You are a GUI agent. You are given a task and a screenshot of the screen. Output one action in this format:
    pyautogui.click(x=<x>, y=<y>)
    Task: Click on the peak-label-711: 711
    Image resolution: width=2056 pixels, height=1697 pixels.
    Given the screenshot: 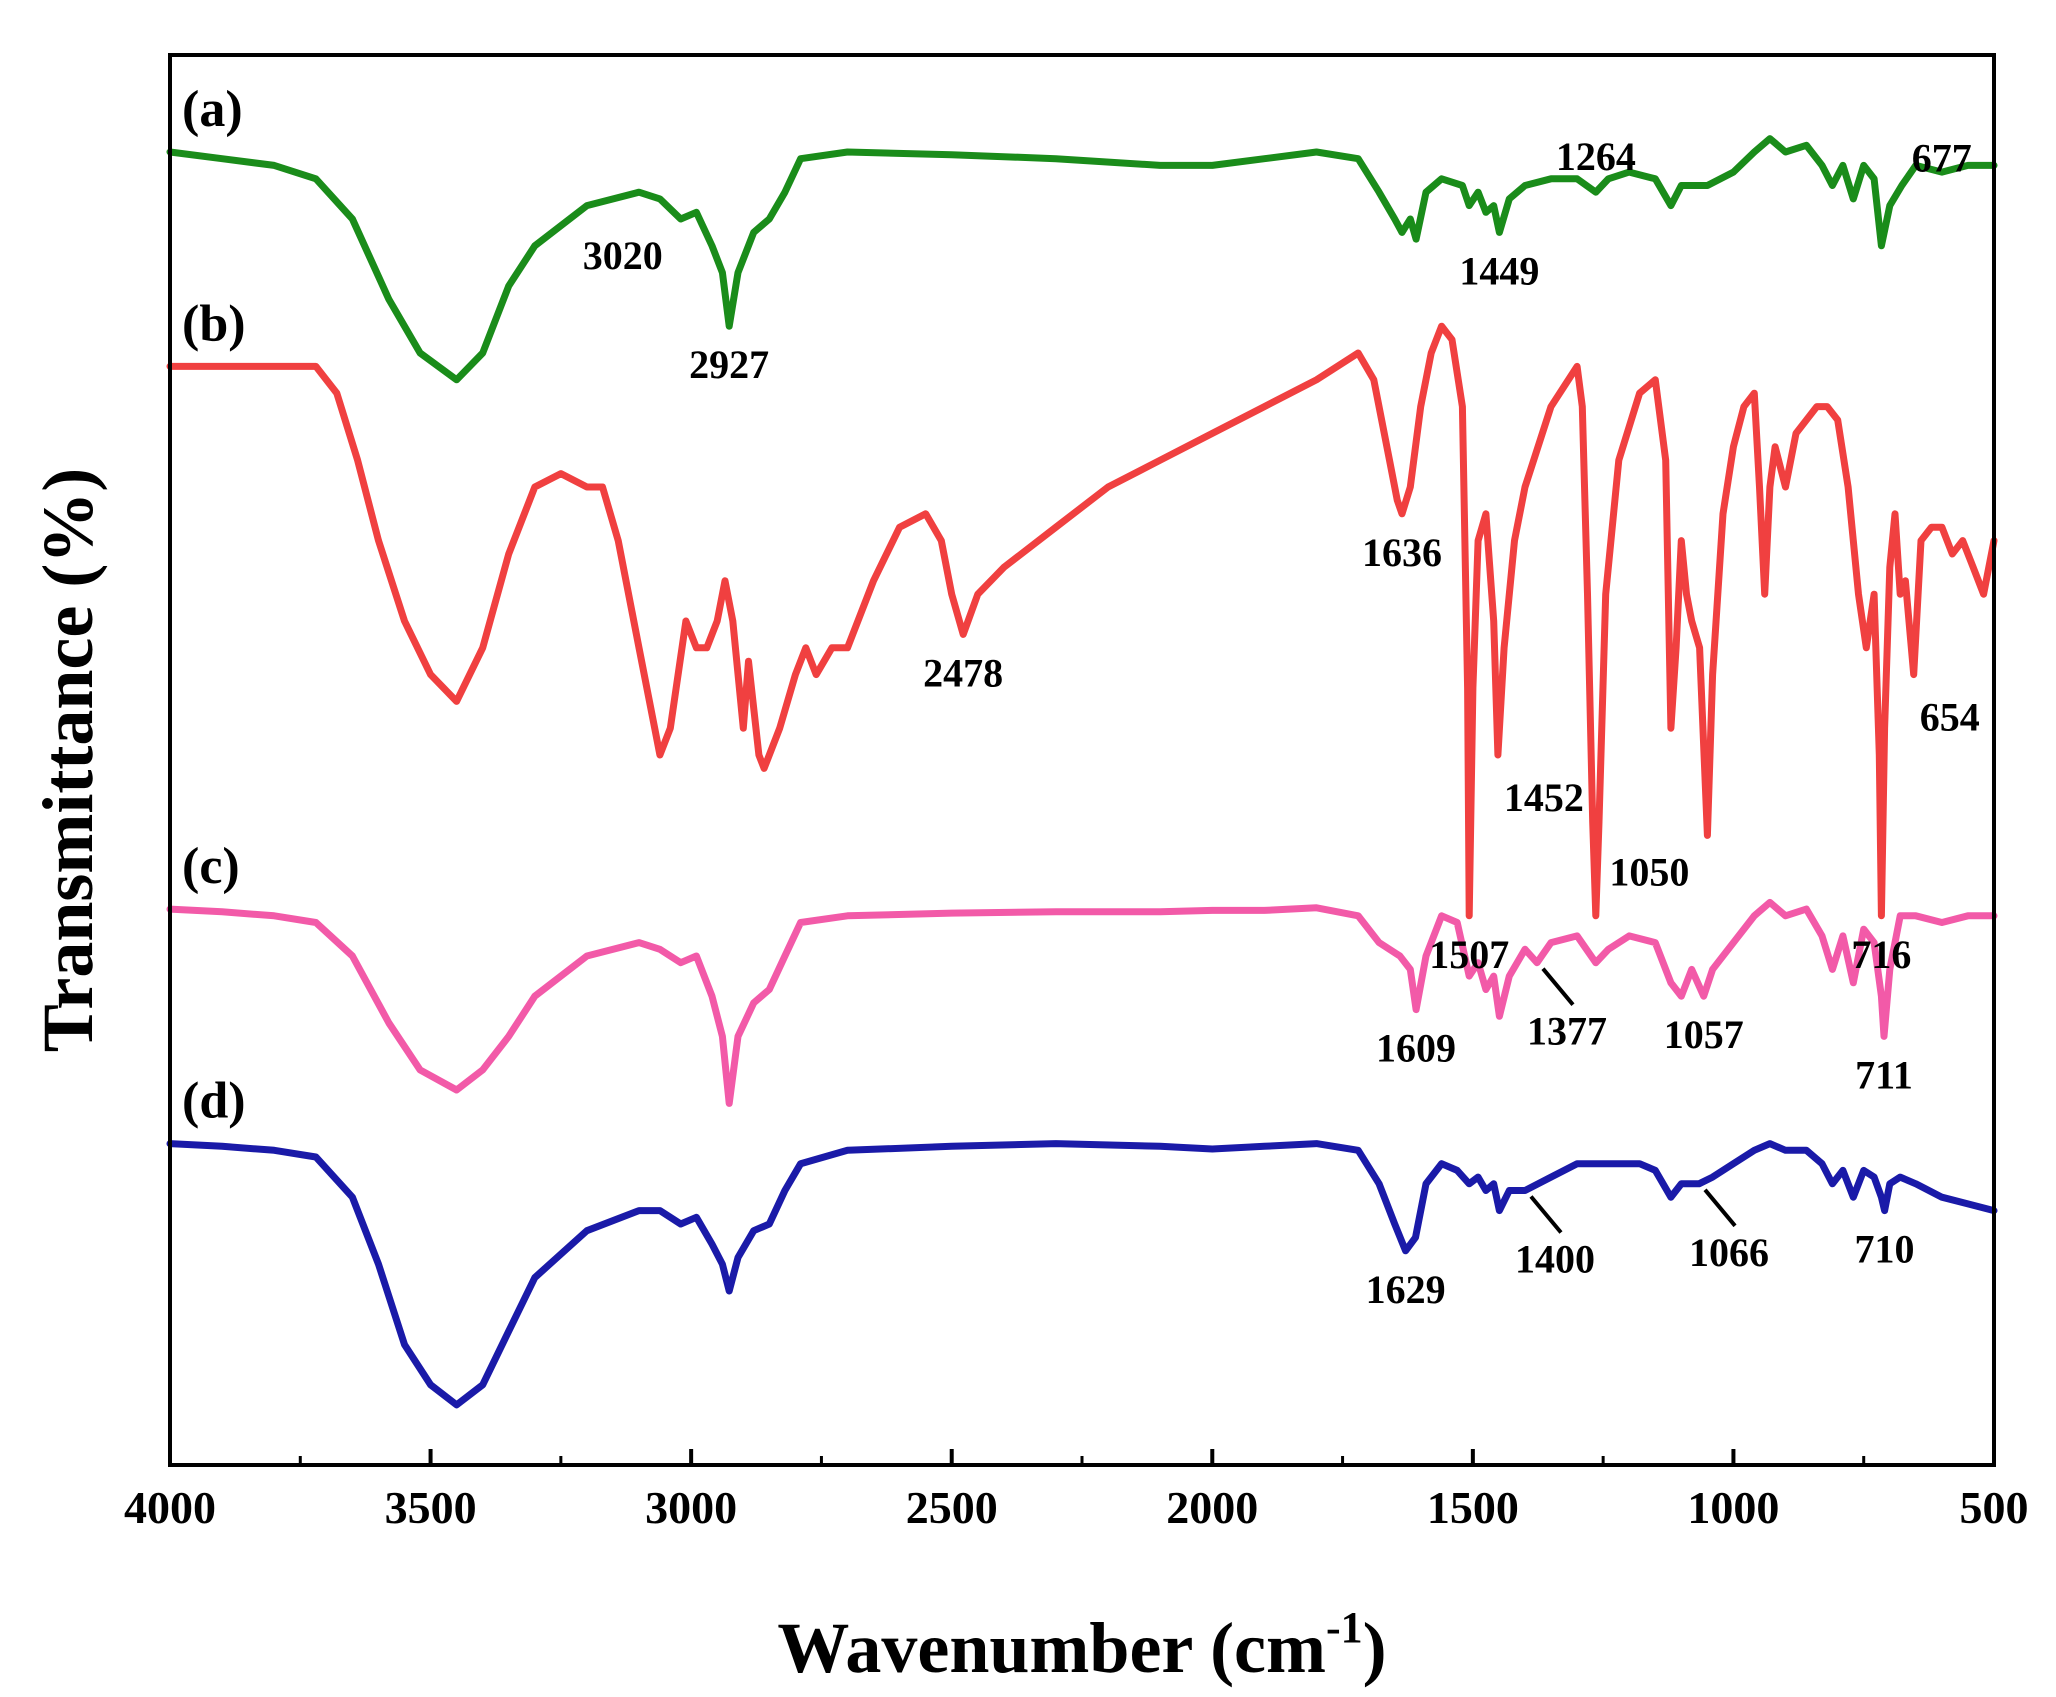 What is the action you would take?
    pyautogui.click(x=1884, y=1074)
    